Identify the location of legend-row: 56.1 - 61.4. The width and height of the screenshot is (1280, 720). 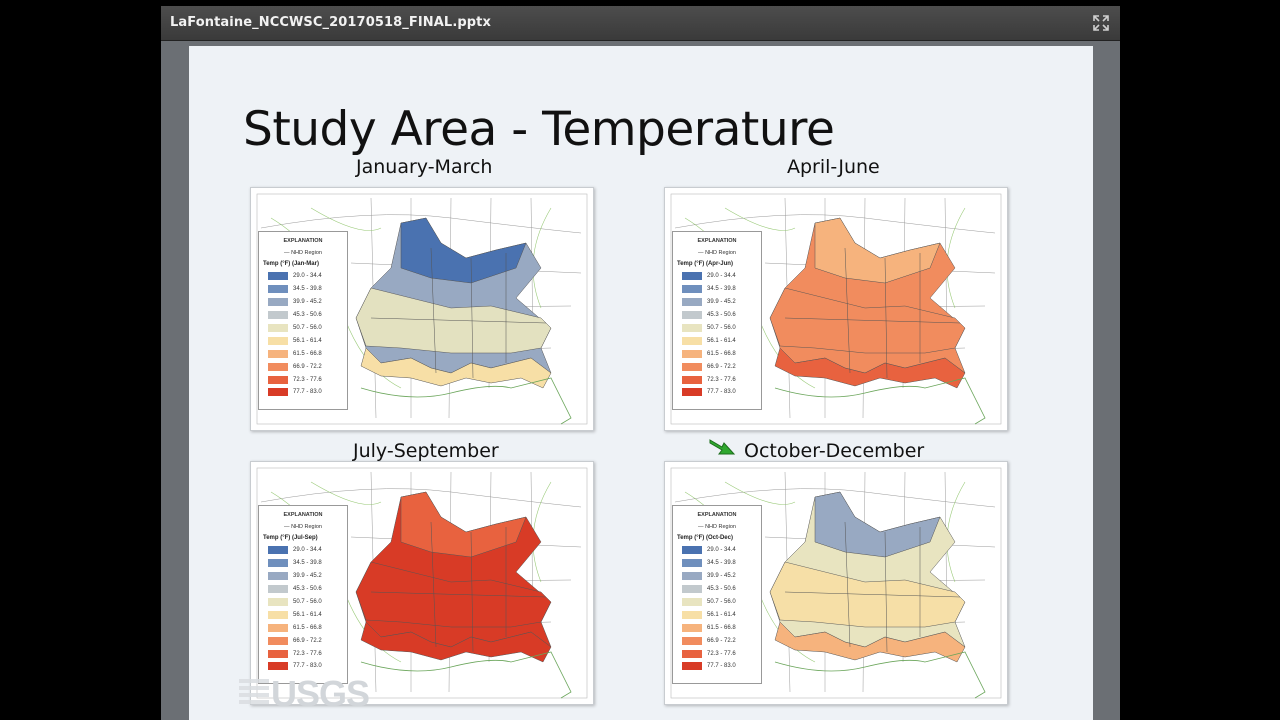
(721, 340).